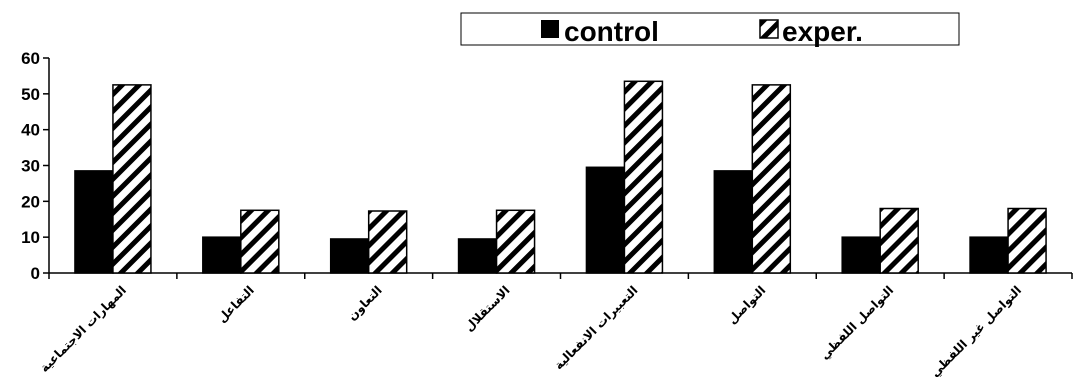 This screenshot has height=382, width=1076. Describe the element at coordinates (365, 303) in the screenshot. I see `x-category-label: التعاون` at that location.